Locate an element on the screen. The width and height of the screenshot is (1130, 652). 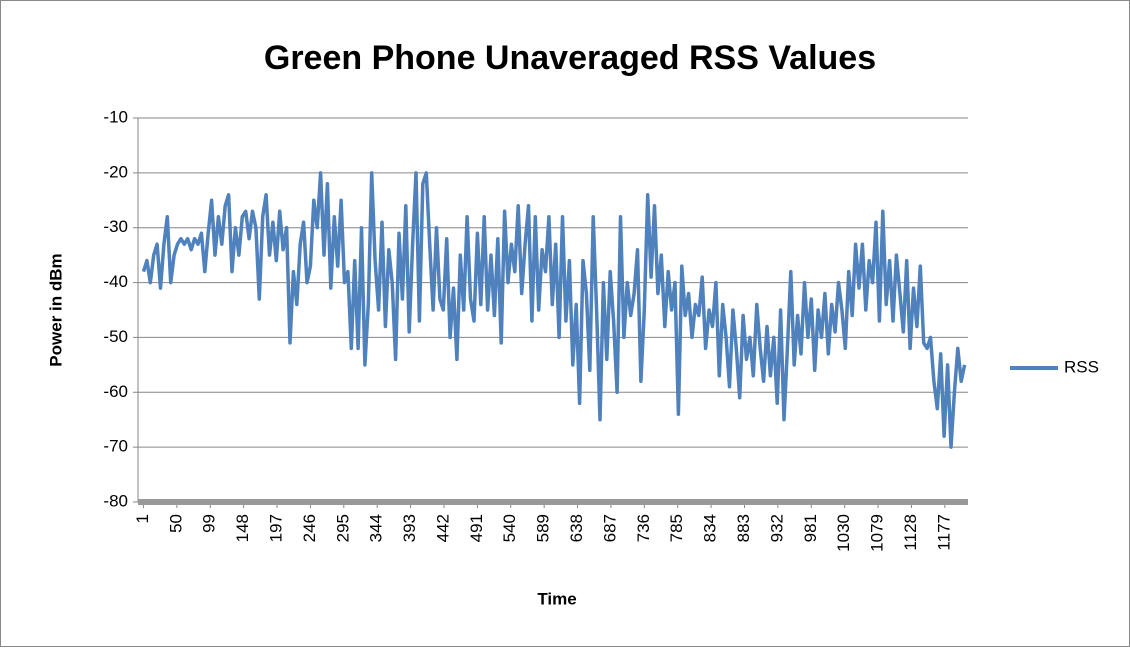
y-tick-label: -30 is located at coordinates (115, 226).